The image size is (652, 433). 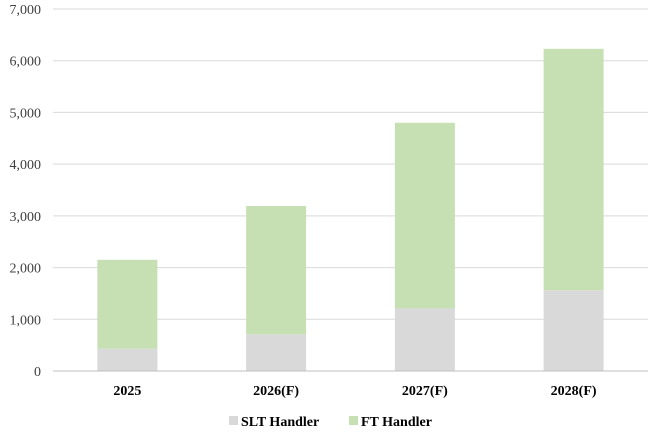 I want to click on x-axis-ticks: 2025 2026(F) 2027(F) 2028(F), so click(x=355, y=391).